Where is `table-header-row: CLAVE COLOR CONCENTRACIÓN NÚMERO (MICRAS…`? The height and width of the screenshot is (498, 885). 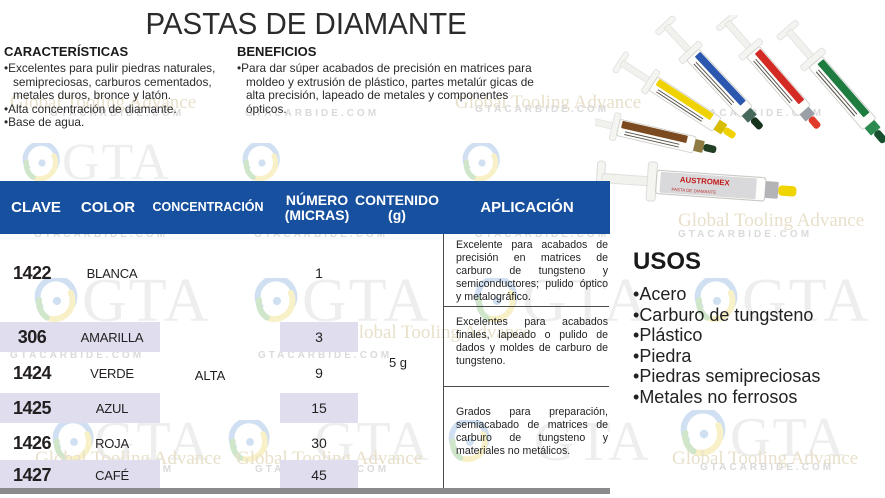 table-header-row: CLAVE COLOR CONCENTRACIÓN NÚMERO (MICRAS… is located at coordinates (305, 207).